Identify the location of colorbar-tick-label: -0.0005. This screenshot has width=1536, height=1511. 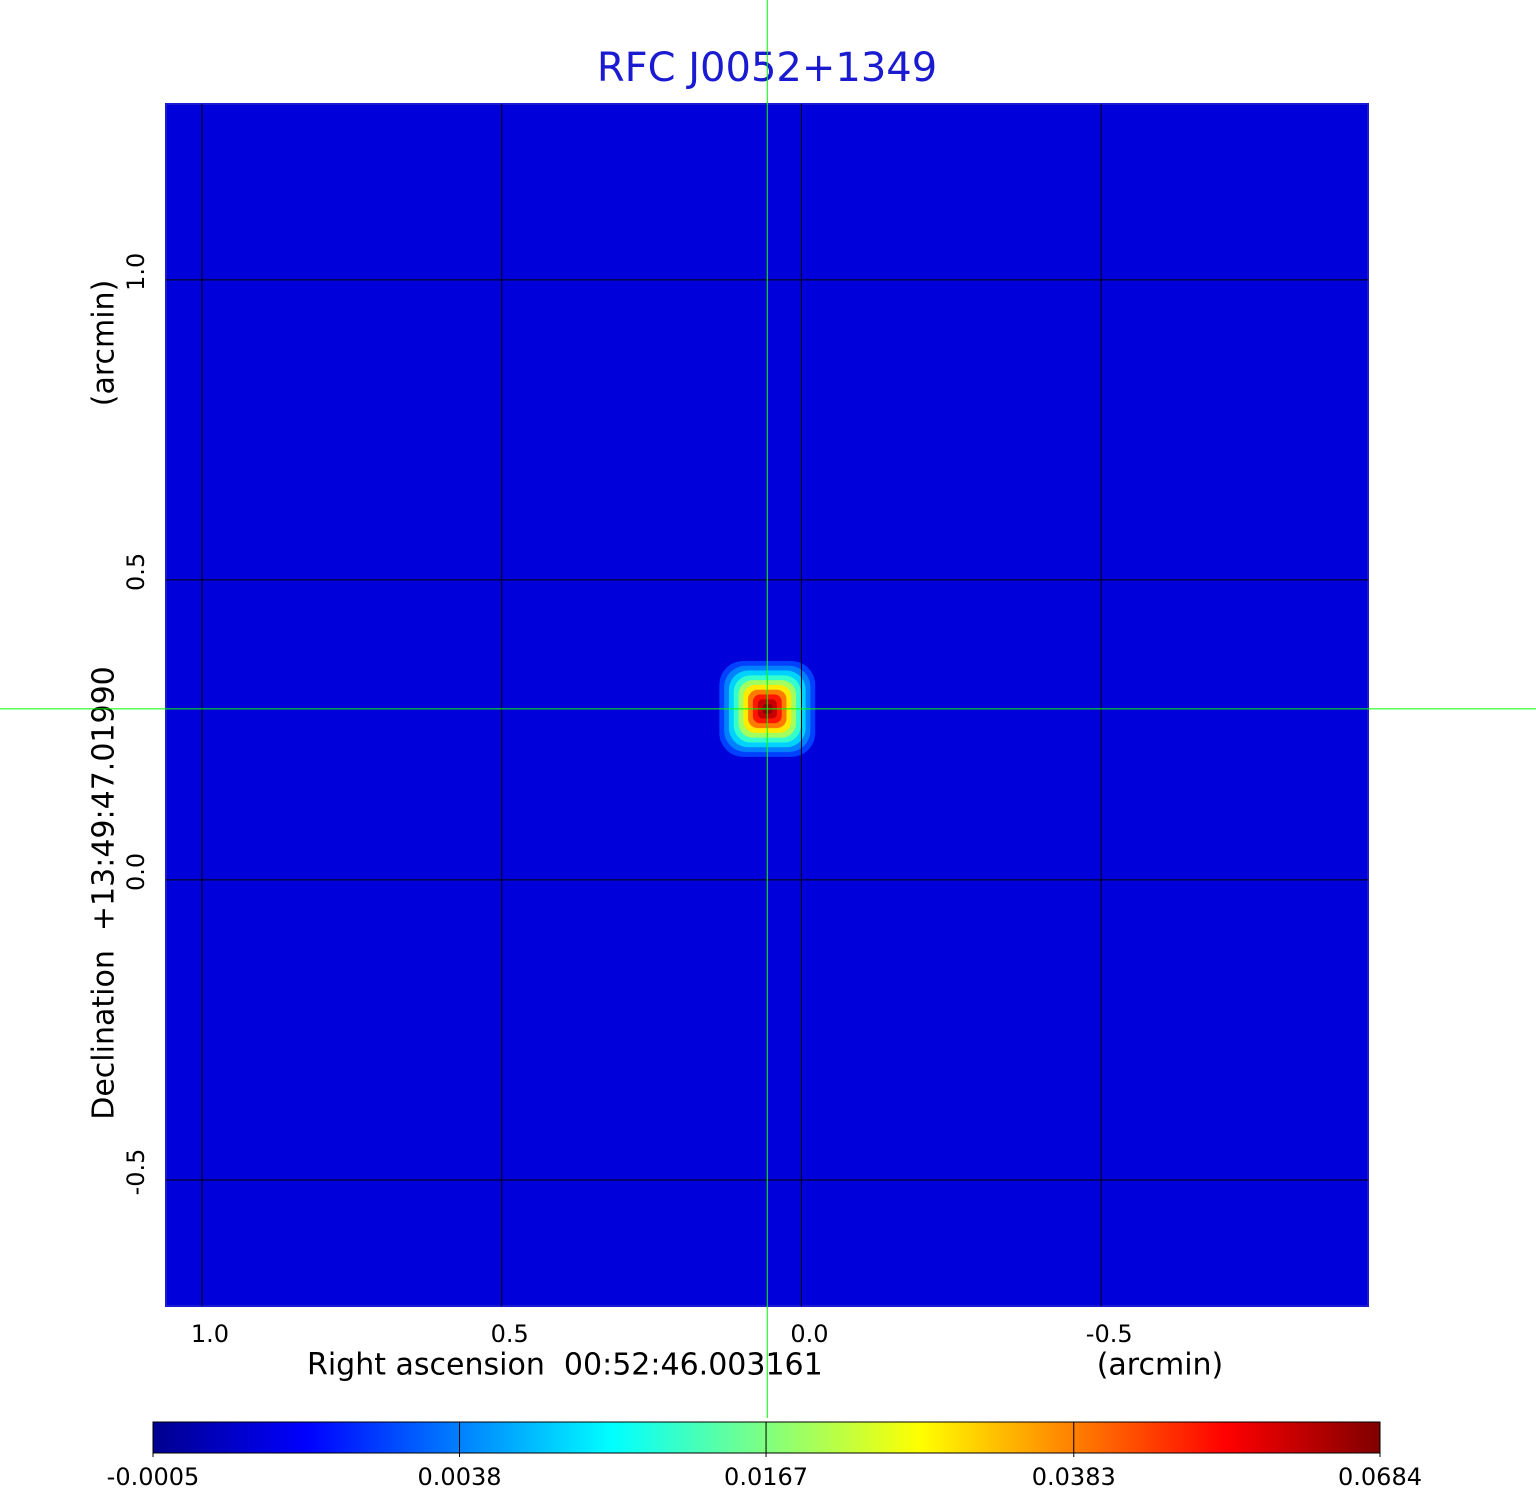
(153, 1477).